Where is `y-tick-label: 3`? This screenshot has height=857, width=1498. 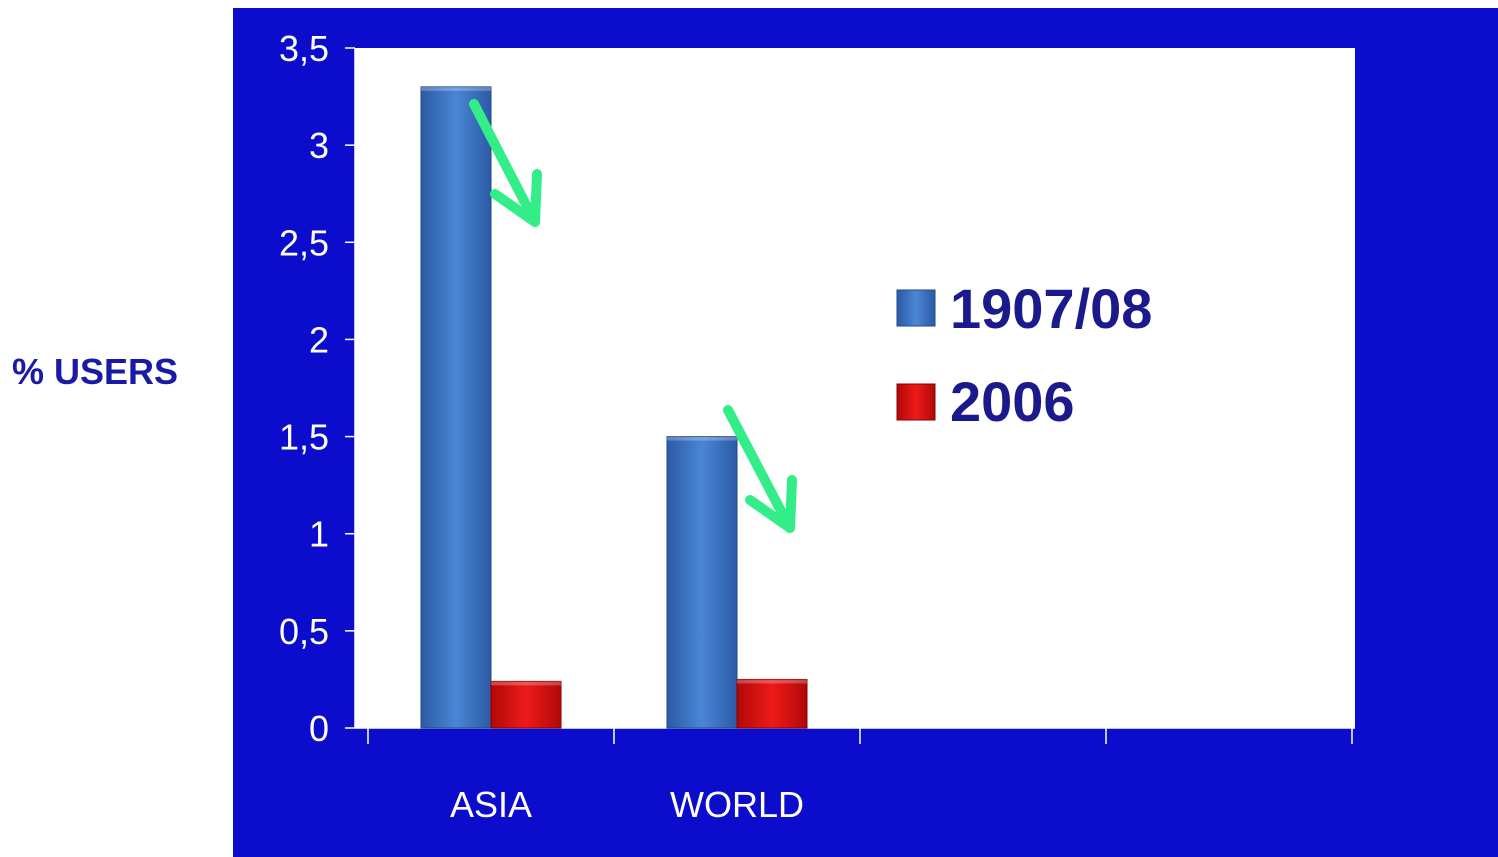
y-tick-label: 3 is located at coordinates (319, 145).